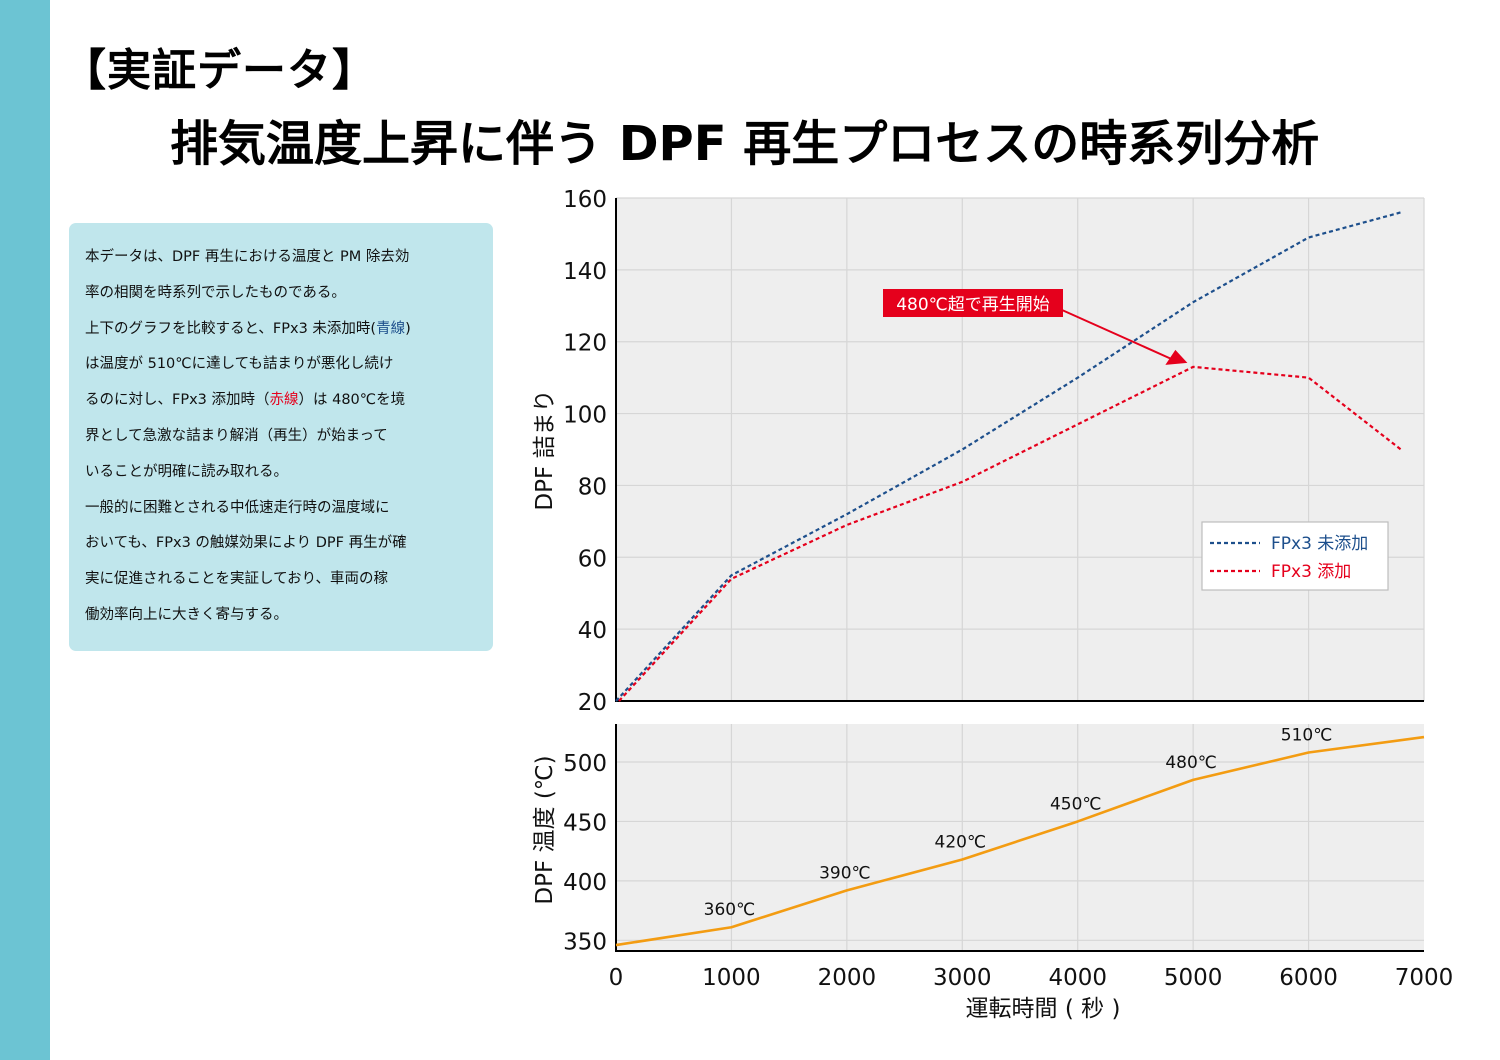 This screenshot has width=1500, height=1060. Describe the element at coordinates (1295, 556) in the screenshot. I see `legend-box` at that location.